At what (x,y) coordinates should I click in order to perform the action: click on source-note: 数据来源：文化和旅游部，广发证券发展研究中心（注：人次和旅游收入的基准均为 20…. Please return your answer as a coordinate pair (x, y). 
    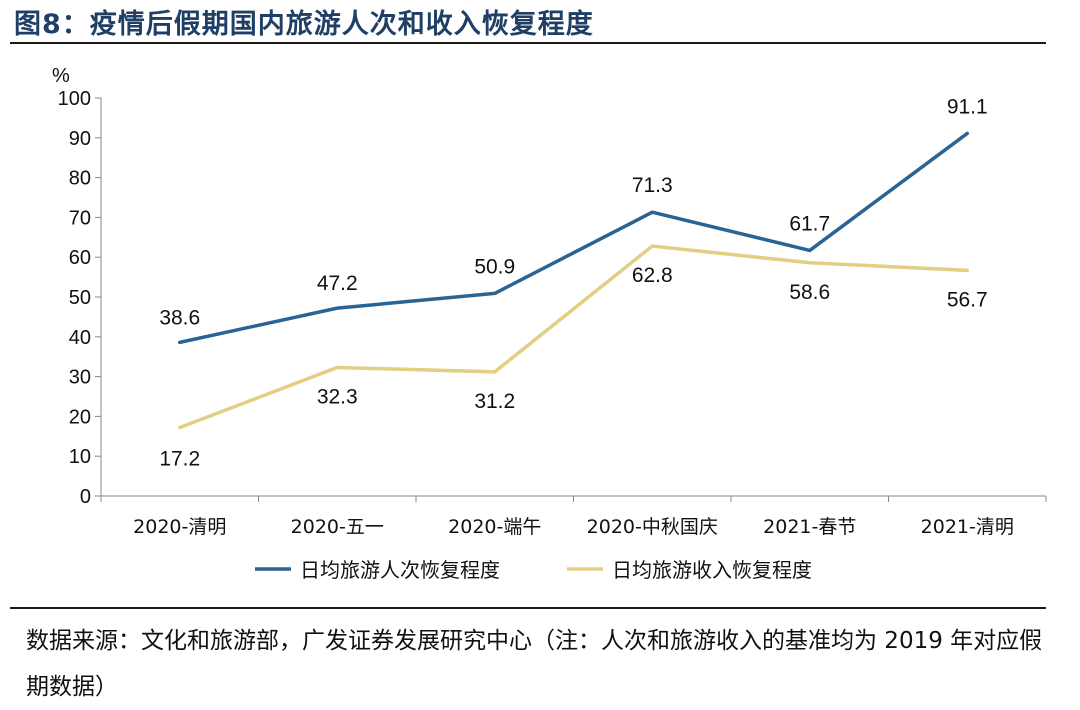
    Looking at the image, I should click on (534, 664).